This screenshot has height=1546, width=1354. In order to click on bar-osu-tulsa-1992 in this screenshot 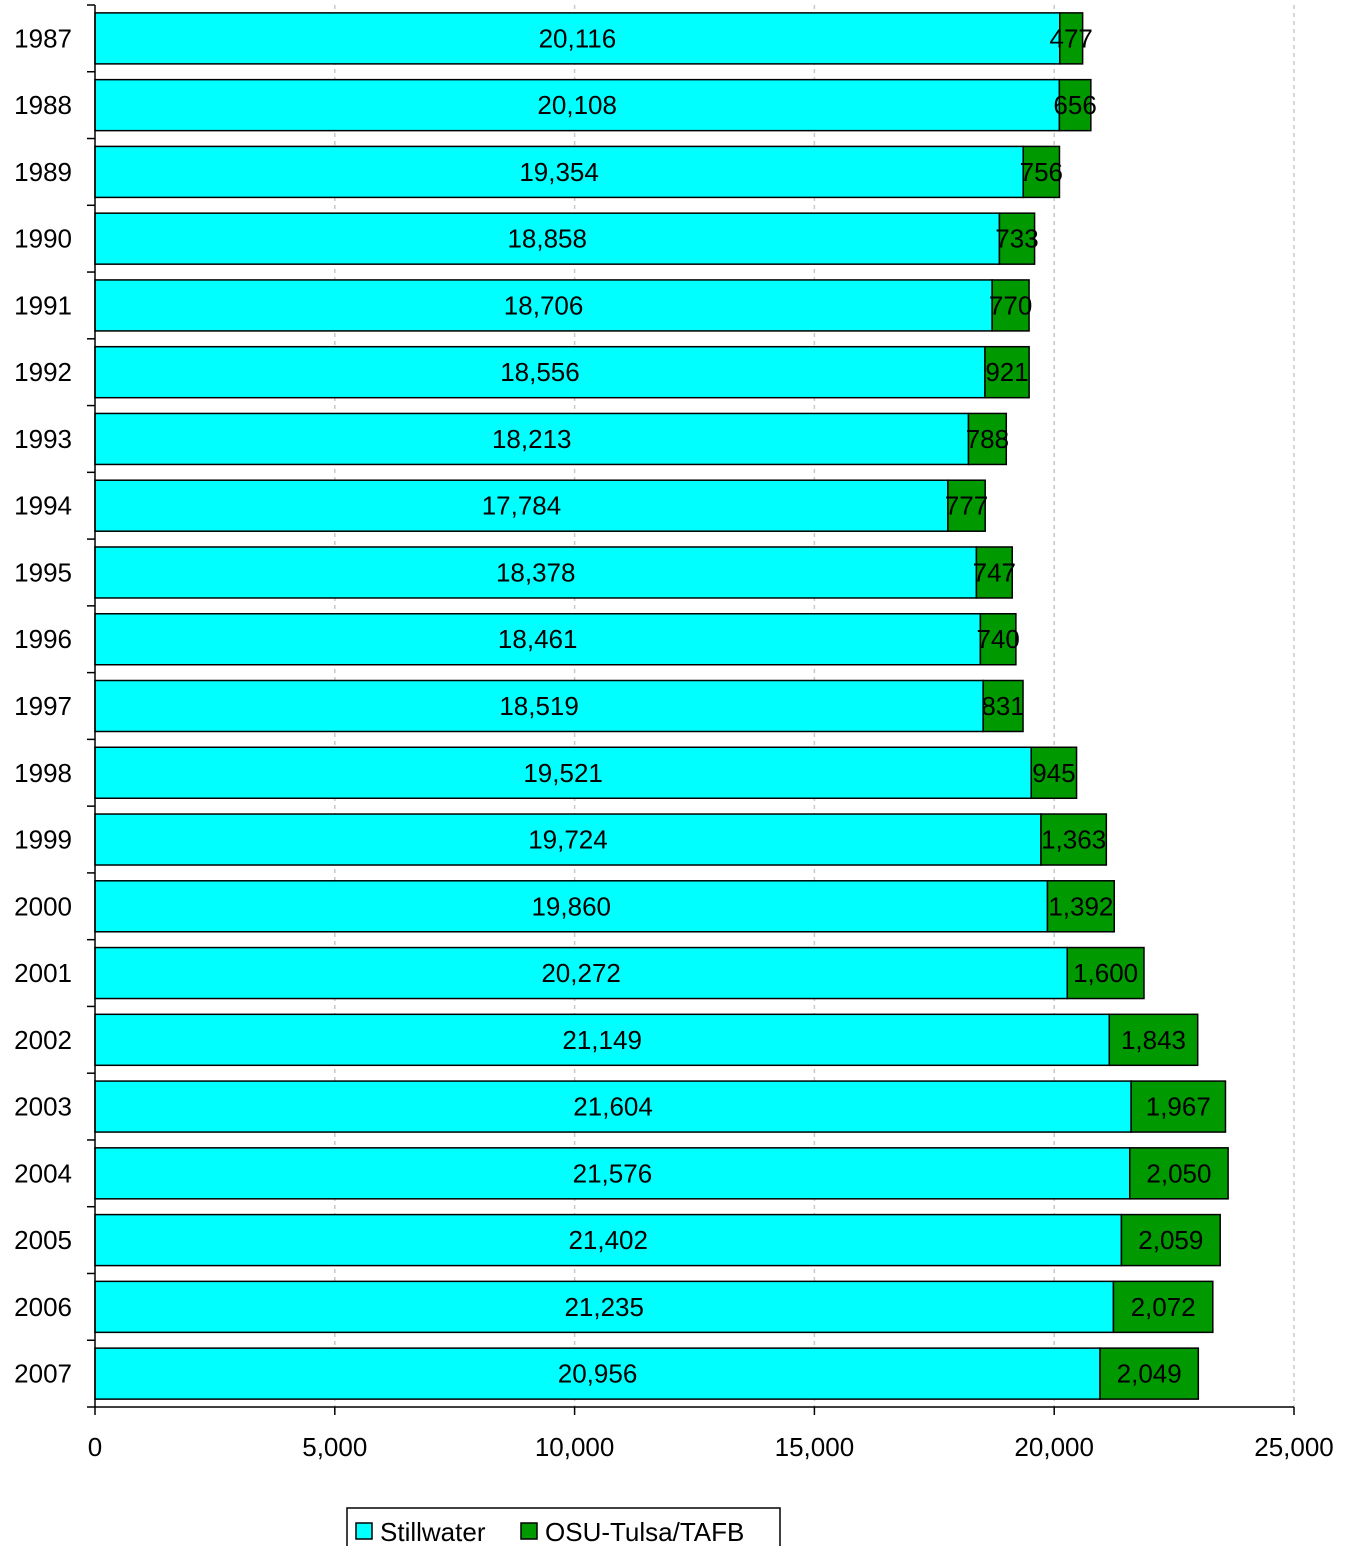, I will do `click(1007, 372)`.